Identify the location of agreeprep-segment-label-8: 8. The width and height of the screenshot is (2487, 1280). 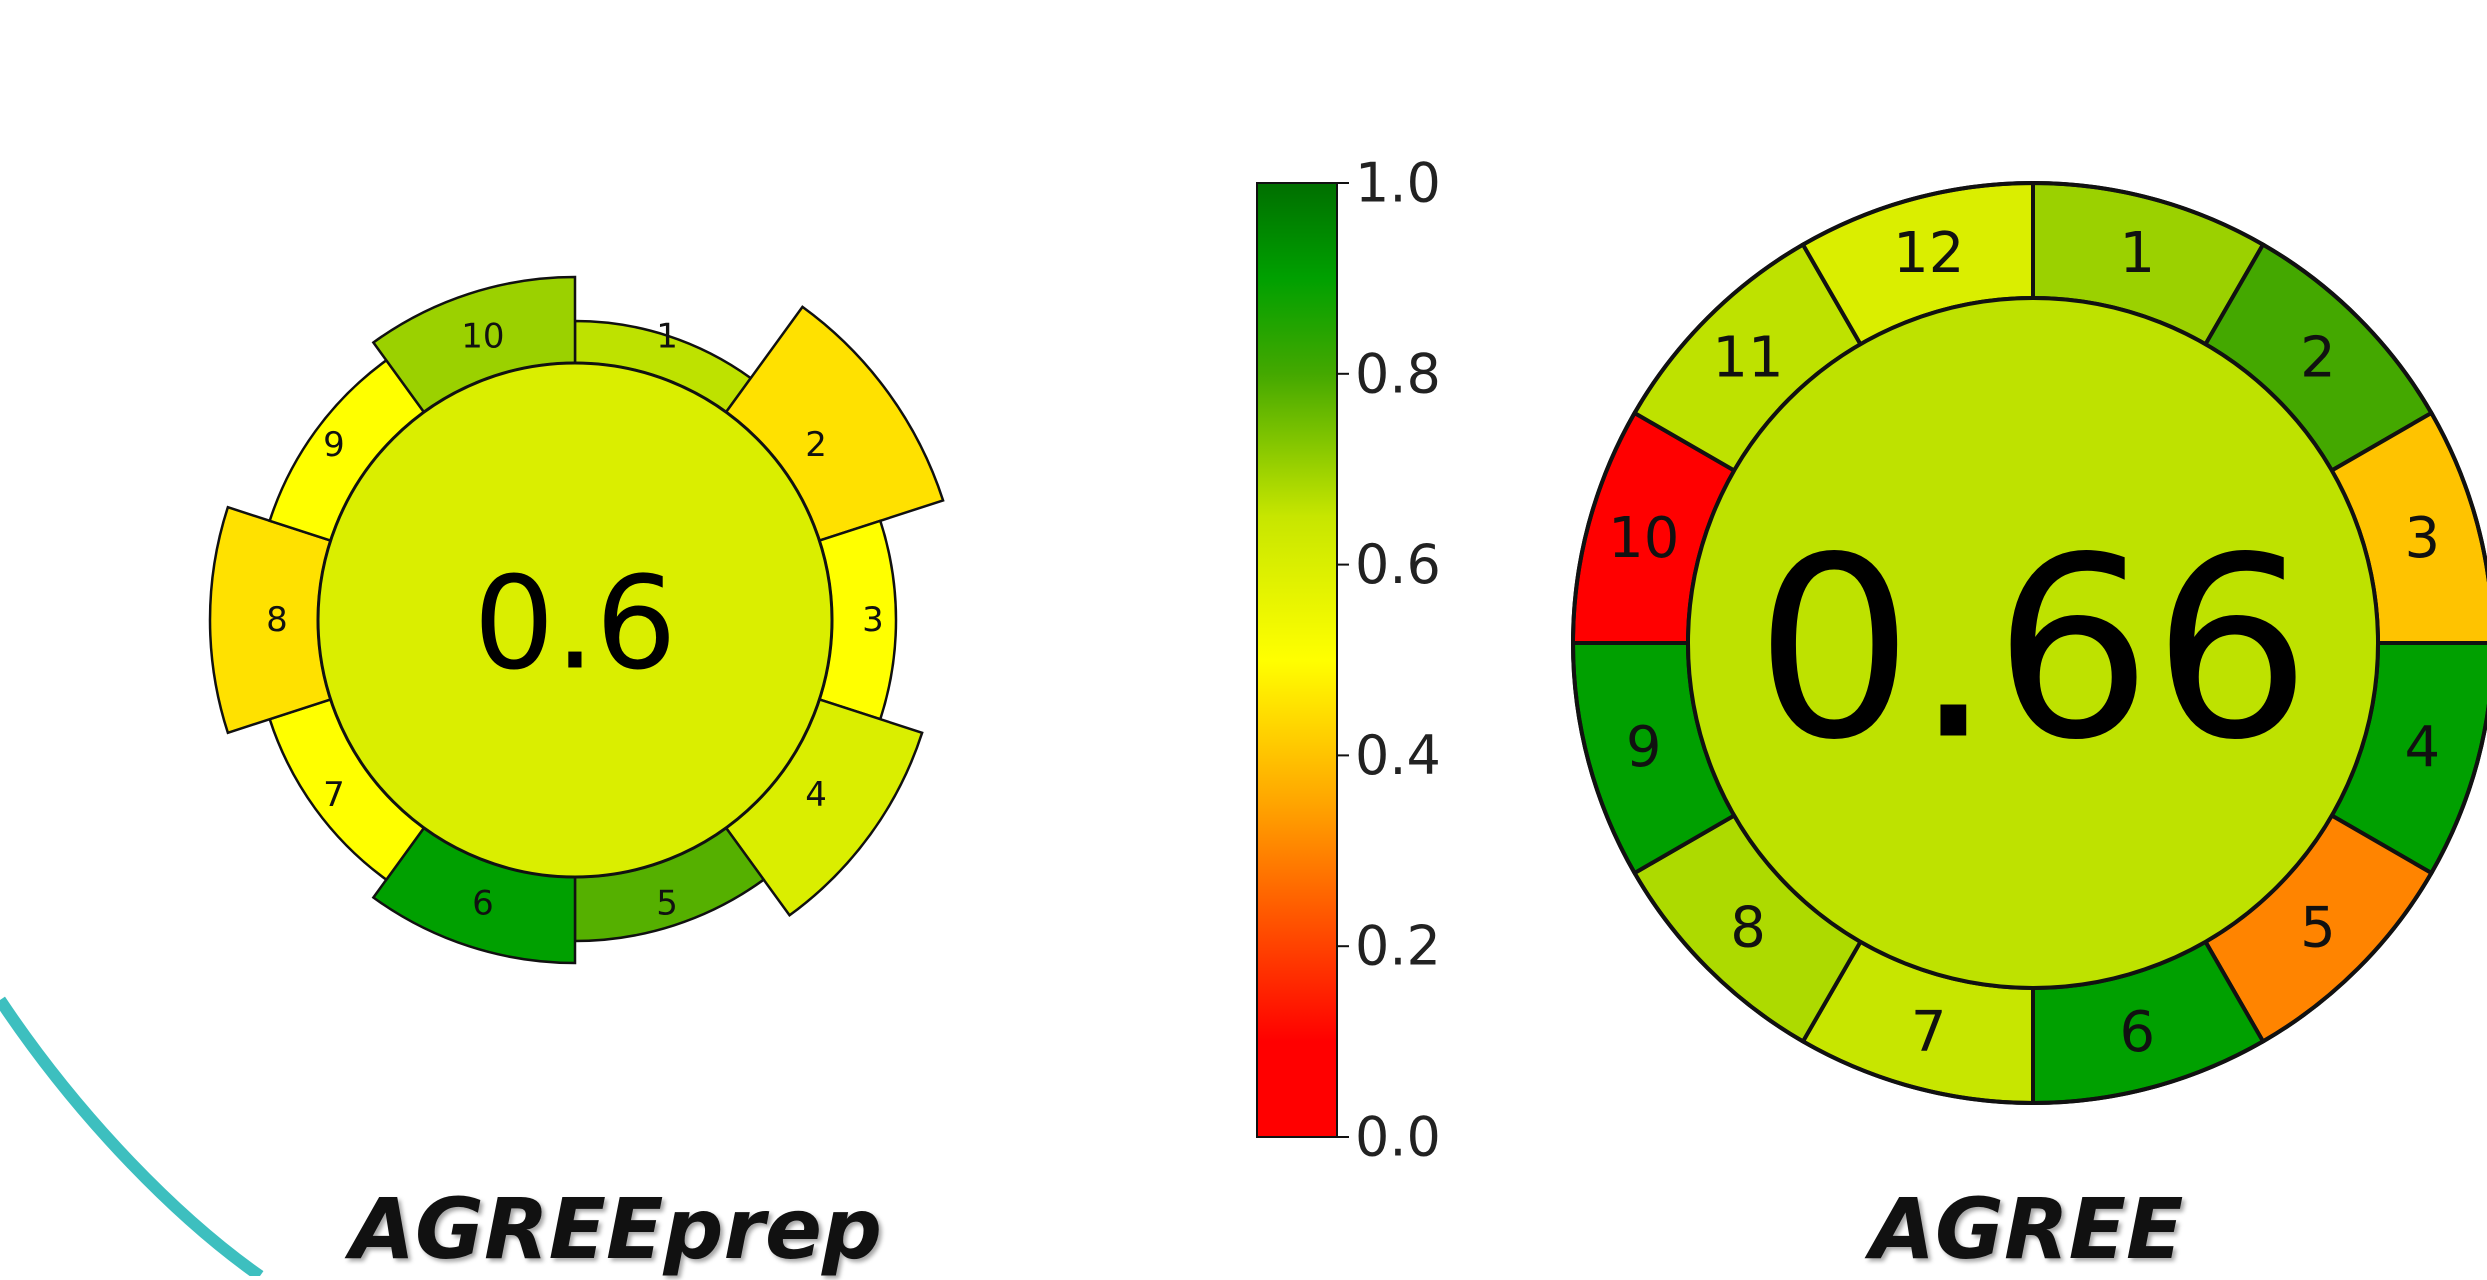
(277, 620).